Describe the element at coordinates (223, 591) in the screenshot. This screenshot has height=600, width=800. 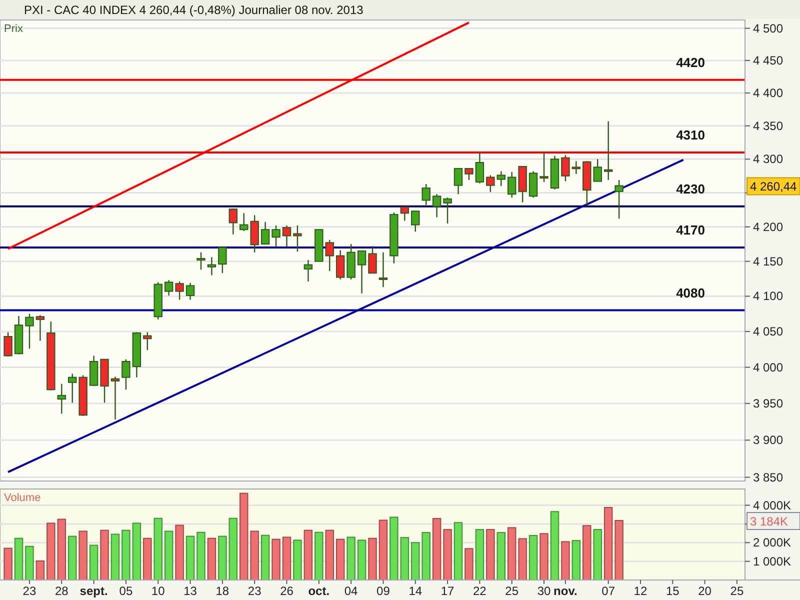
I see `x-tick-label: 18` at that location.